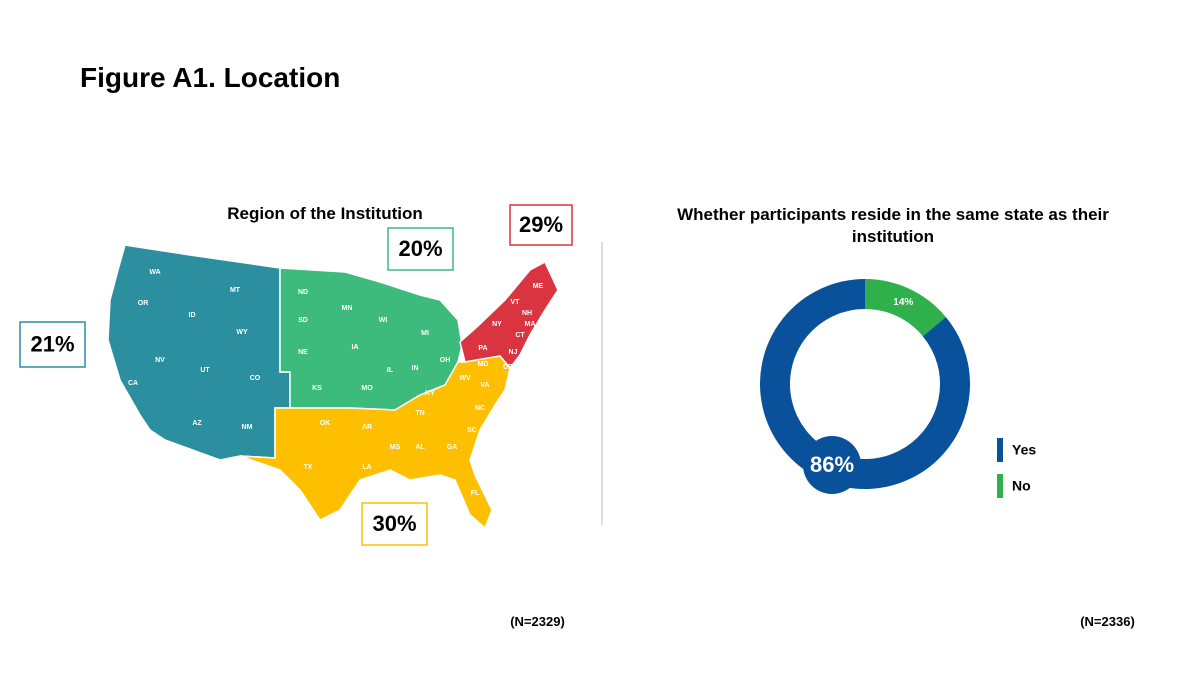 Image resolution: width=1200 pixels, height=675 pixels. What do you see at coordinates (367, 427) in the screenshot?
I see `state-label: AR` at bounding box center [367, 427].